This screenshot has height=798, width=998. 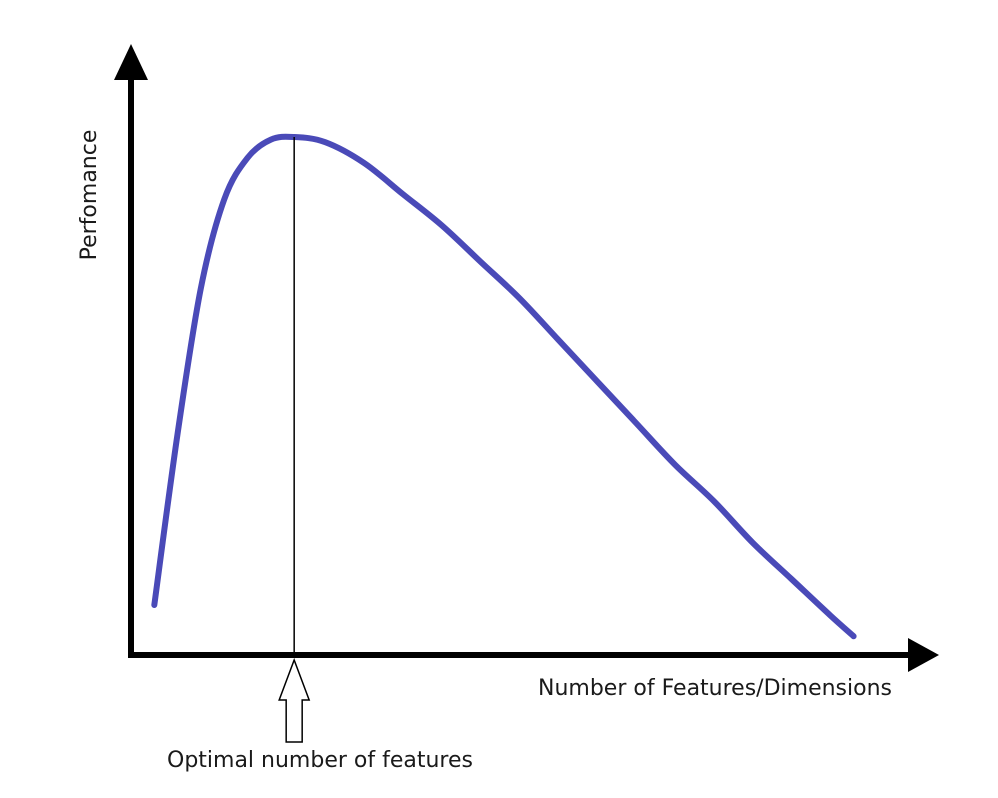 I want to click on optimum-annotation-label: Optimal number of features, so click(x=320, y=760).